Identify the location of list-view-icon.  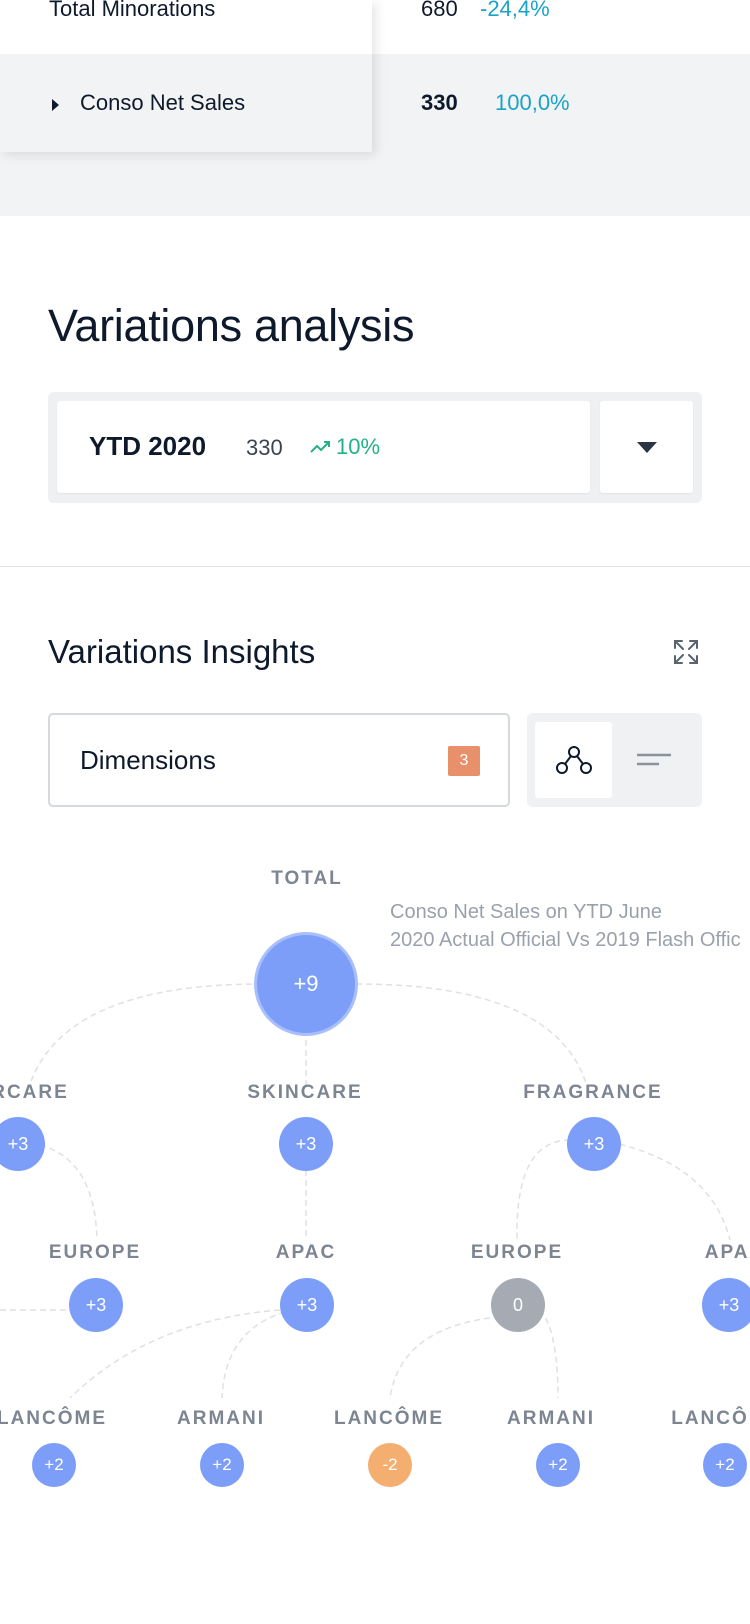
(654, 760).